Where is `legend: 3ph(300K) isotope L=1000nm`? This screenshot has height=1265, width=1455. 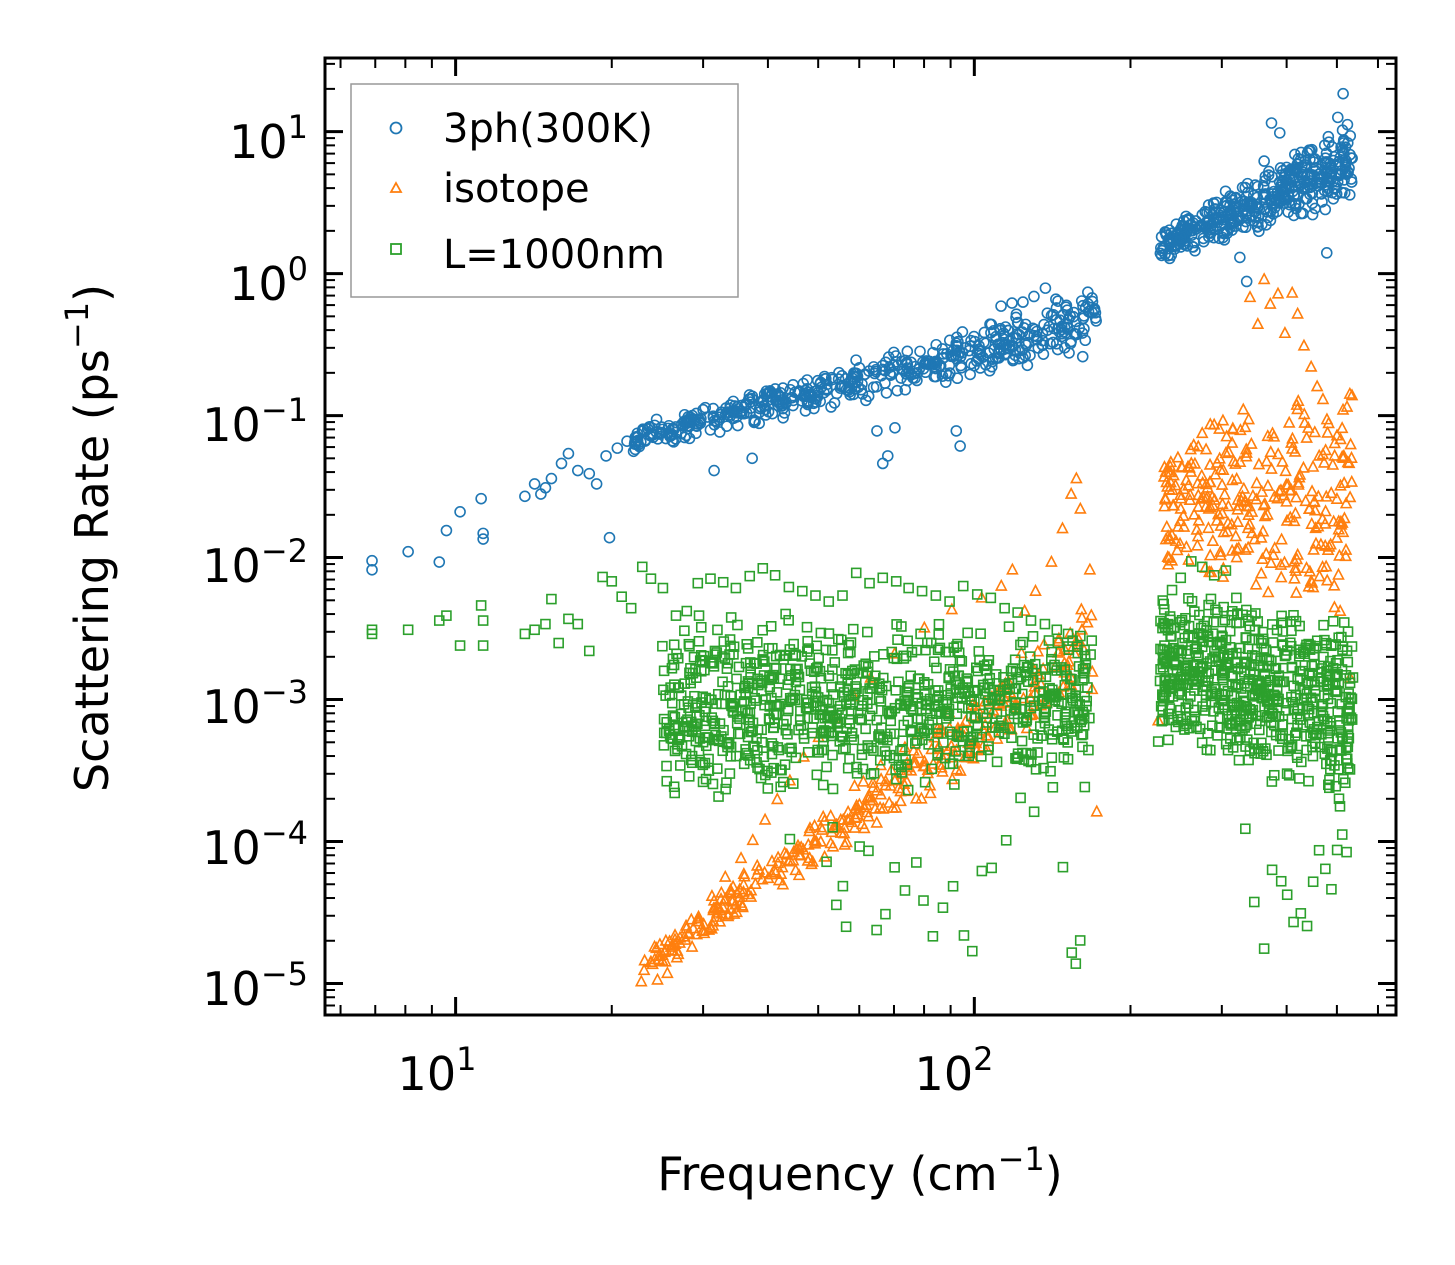 legend: 3ph(300K) isotope L=1000nm is located at coordinates (544, 190).